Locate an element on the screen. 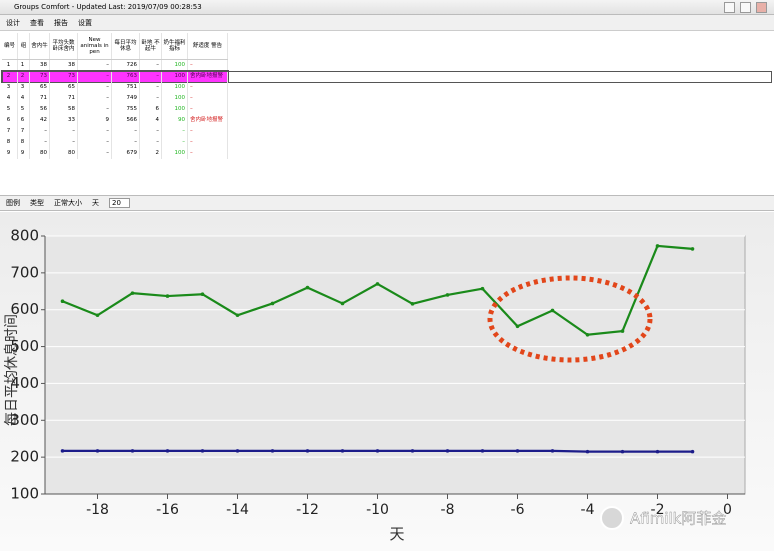  maximize-button is located at coordinates (745, 7).